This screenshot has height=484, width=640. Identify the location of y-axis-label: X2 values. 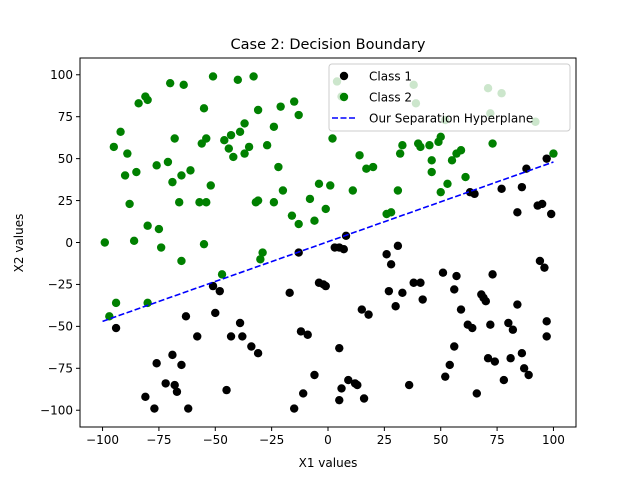
(19, 243).